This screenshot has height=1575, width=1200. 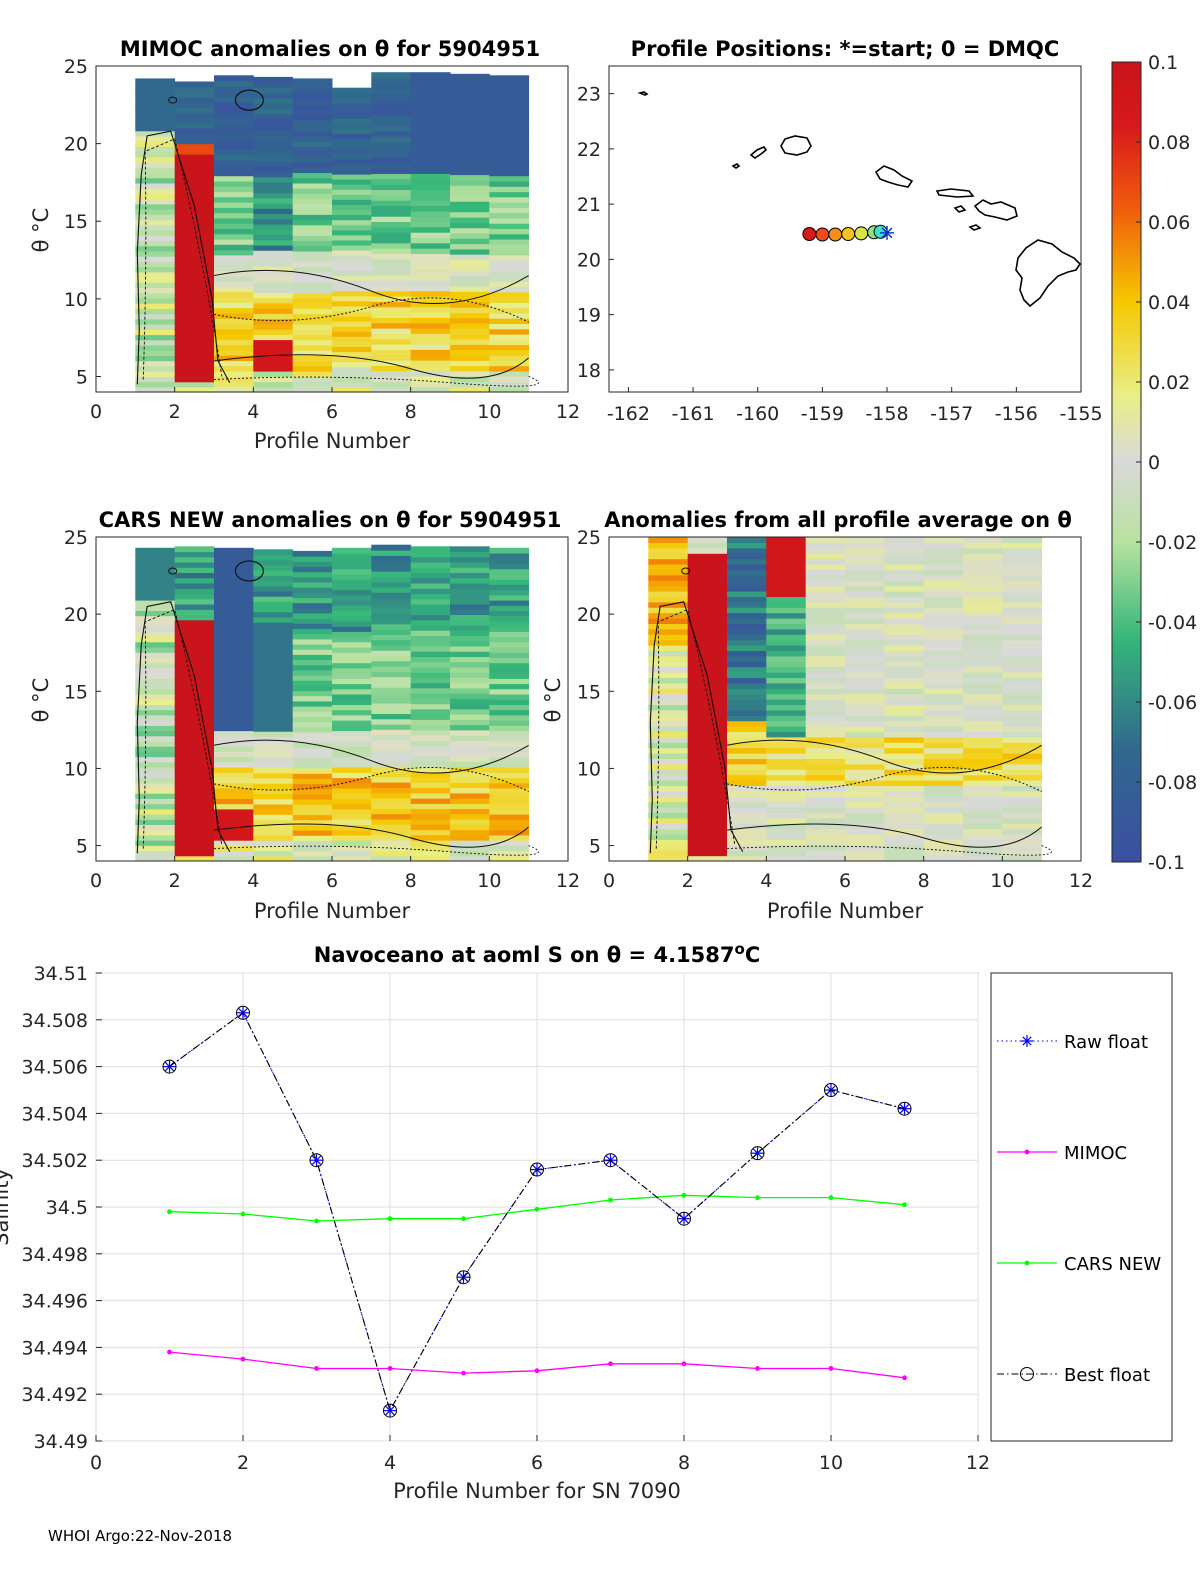 I want to click on y-tick-label: 15, so click(x=76, y=222).